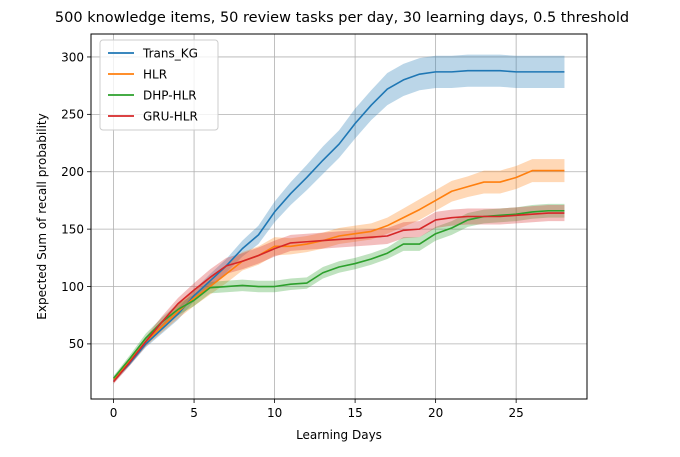 The height and width of the screenshot is (457, 680). I want to click on x-axis-label: Learning Days, so click(339, 435).